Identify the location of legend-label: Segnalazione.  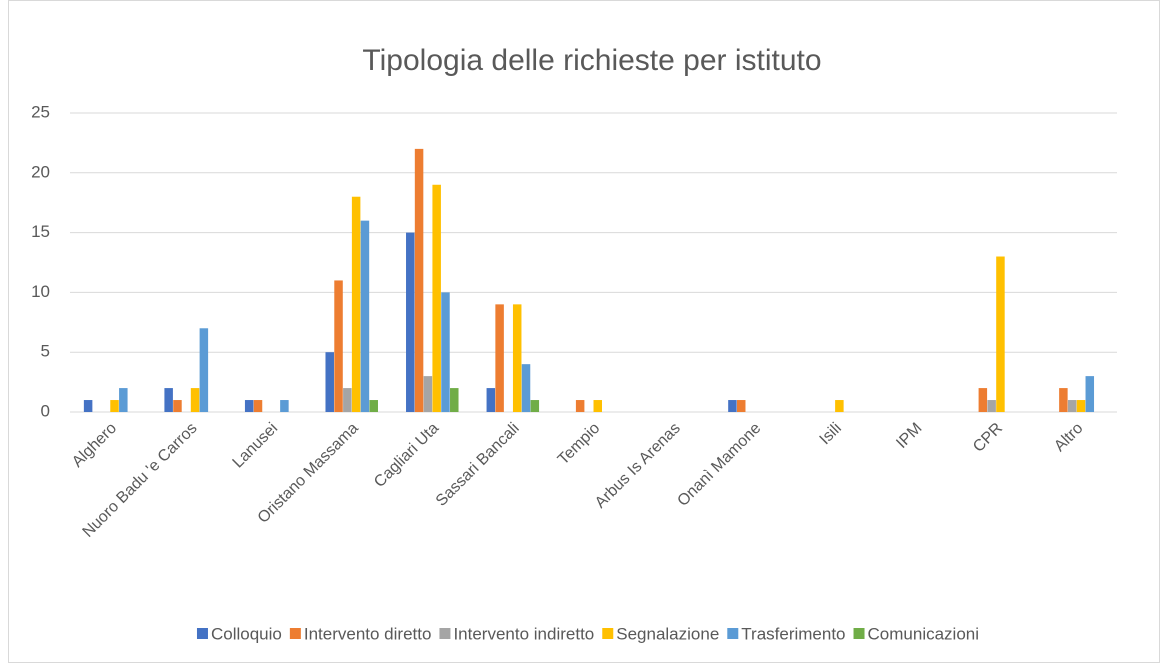
(667, 633).